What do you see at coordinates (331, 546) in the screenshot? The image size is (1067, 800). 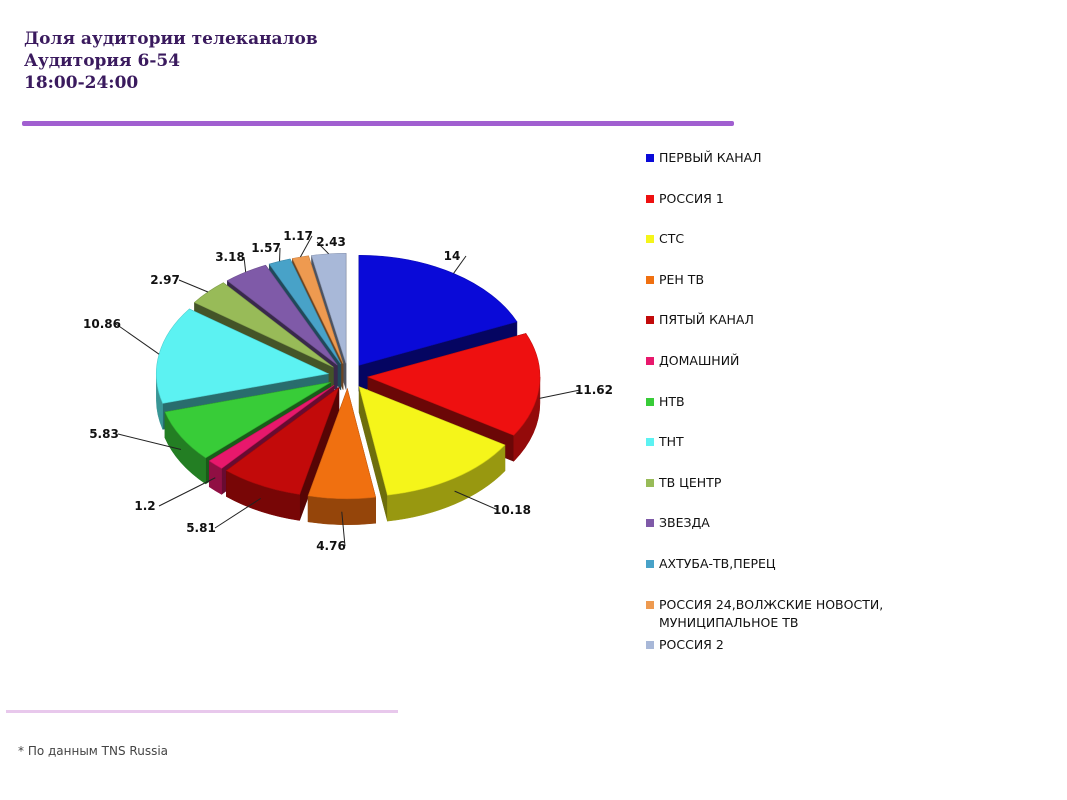 I see `data-label: 4.76` at bounding box center [331, 546].